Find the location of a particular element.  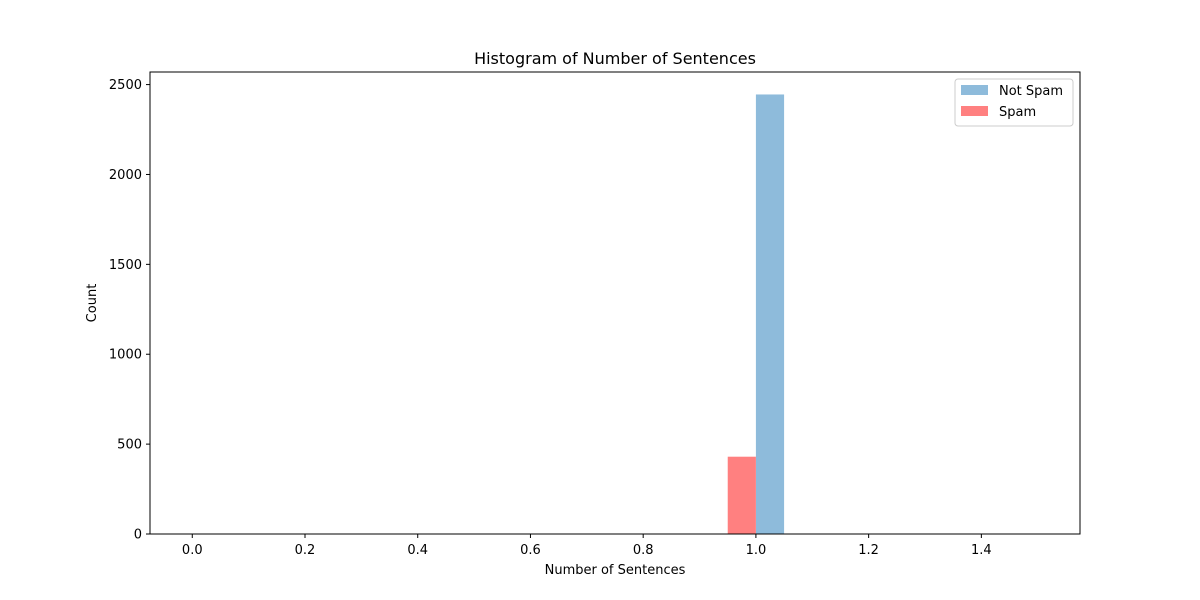

y-tick-label: 2500 is located at coordinates (125, 85).